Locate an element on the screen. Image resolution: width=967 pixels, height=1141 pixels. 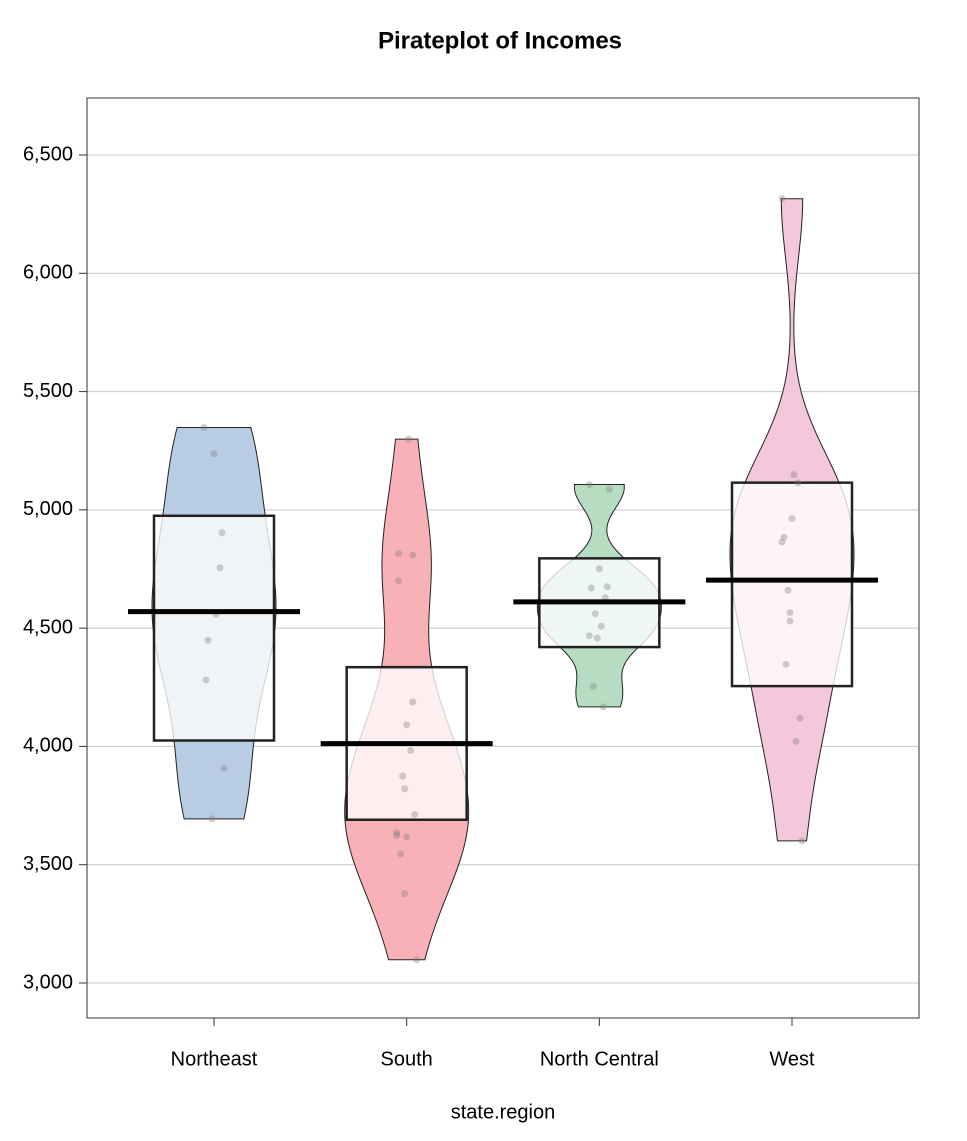
y-tick-label: 5,000 is located at coordinates (48, 509).